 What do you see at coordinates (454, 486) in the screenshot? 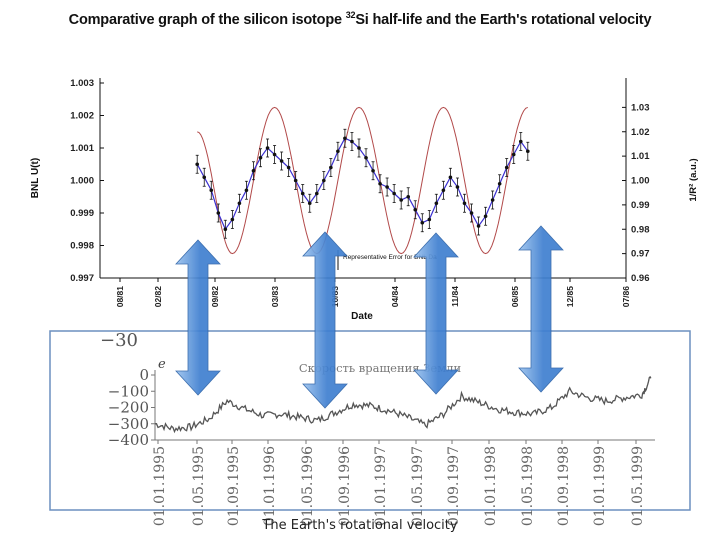
I see `inset-x-tick-label: 01.09.1997` at bounding box center [454, 486].